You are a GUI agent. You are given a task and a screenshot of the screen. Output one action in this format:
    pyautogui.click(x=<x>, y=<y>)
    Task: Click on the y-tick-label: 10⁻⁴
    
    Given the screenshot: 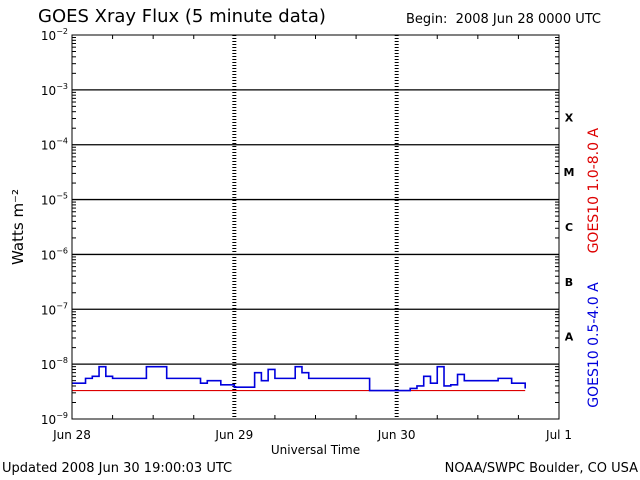 What is the action you would take?
    pyautogui.click(x=54, y=145)
    